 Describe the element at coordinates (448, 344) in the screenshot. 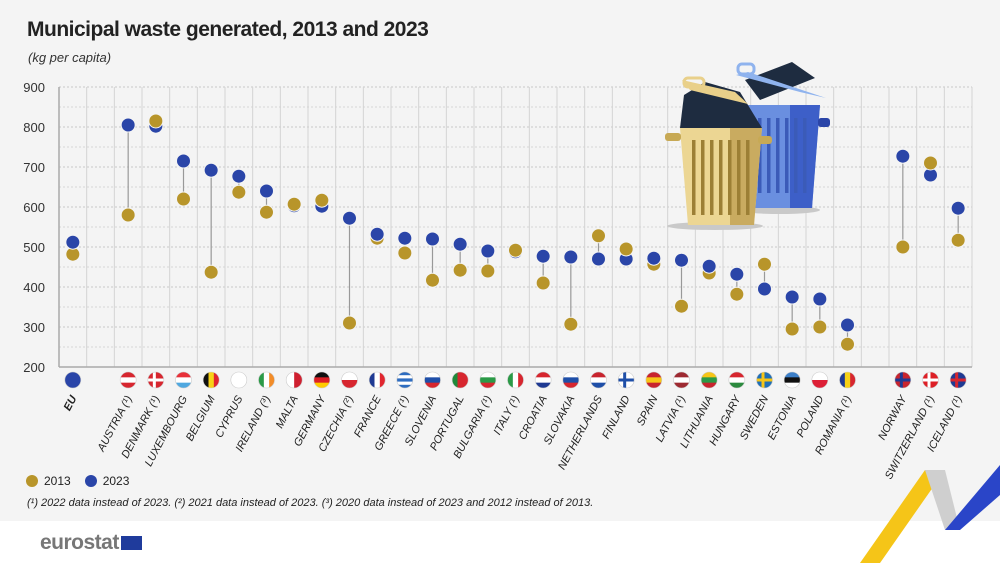

I see `category-portugal: PORTUGAL` at that location.